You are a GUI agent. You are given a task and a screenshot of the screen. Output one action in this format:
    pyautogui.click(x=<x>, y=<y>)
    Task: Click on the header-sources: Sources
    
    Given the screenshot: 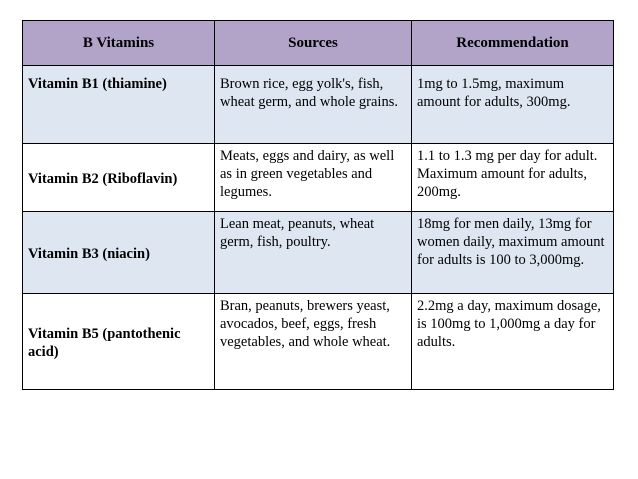 What is the action you would take?
    pyautogui.click(x=313, y=43)
    